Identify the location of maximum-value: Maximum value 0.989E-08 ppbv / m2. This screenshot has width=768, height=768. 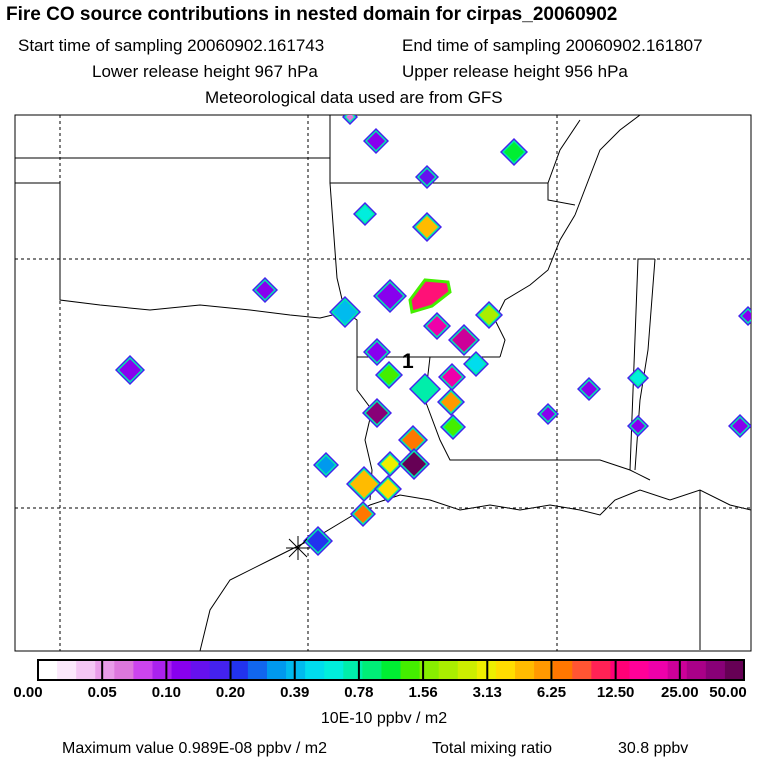
(195, 748).